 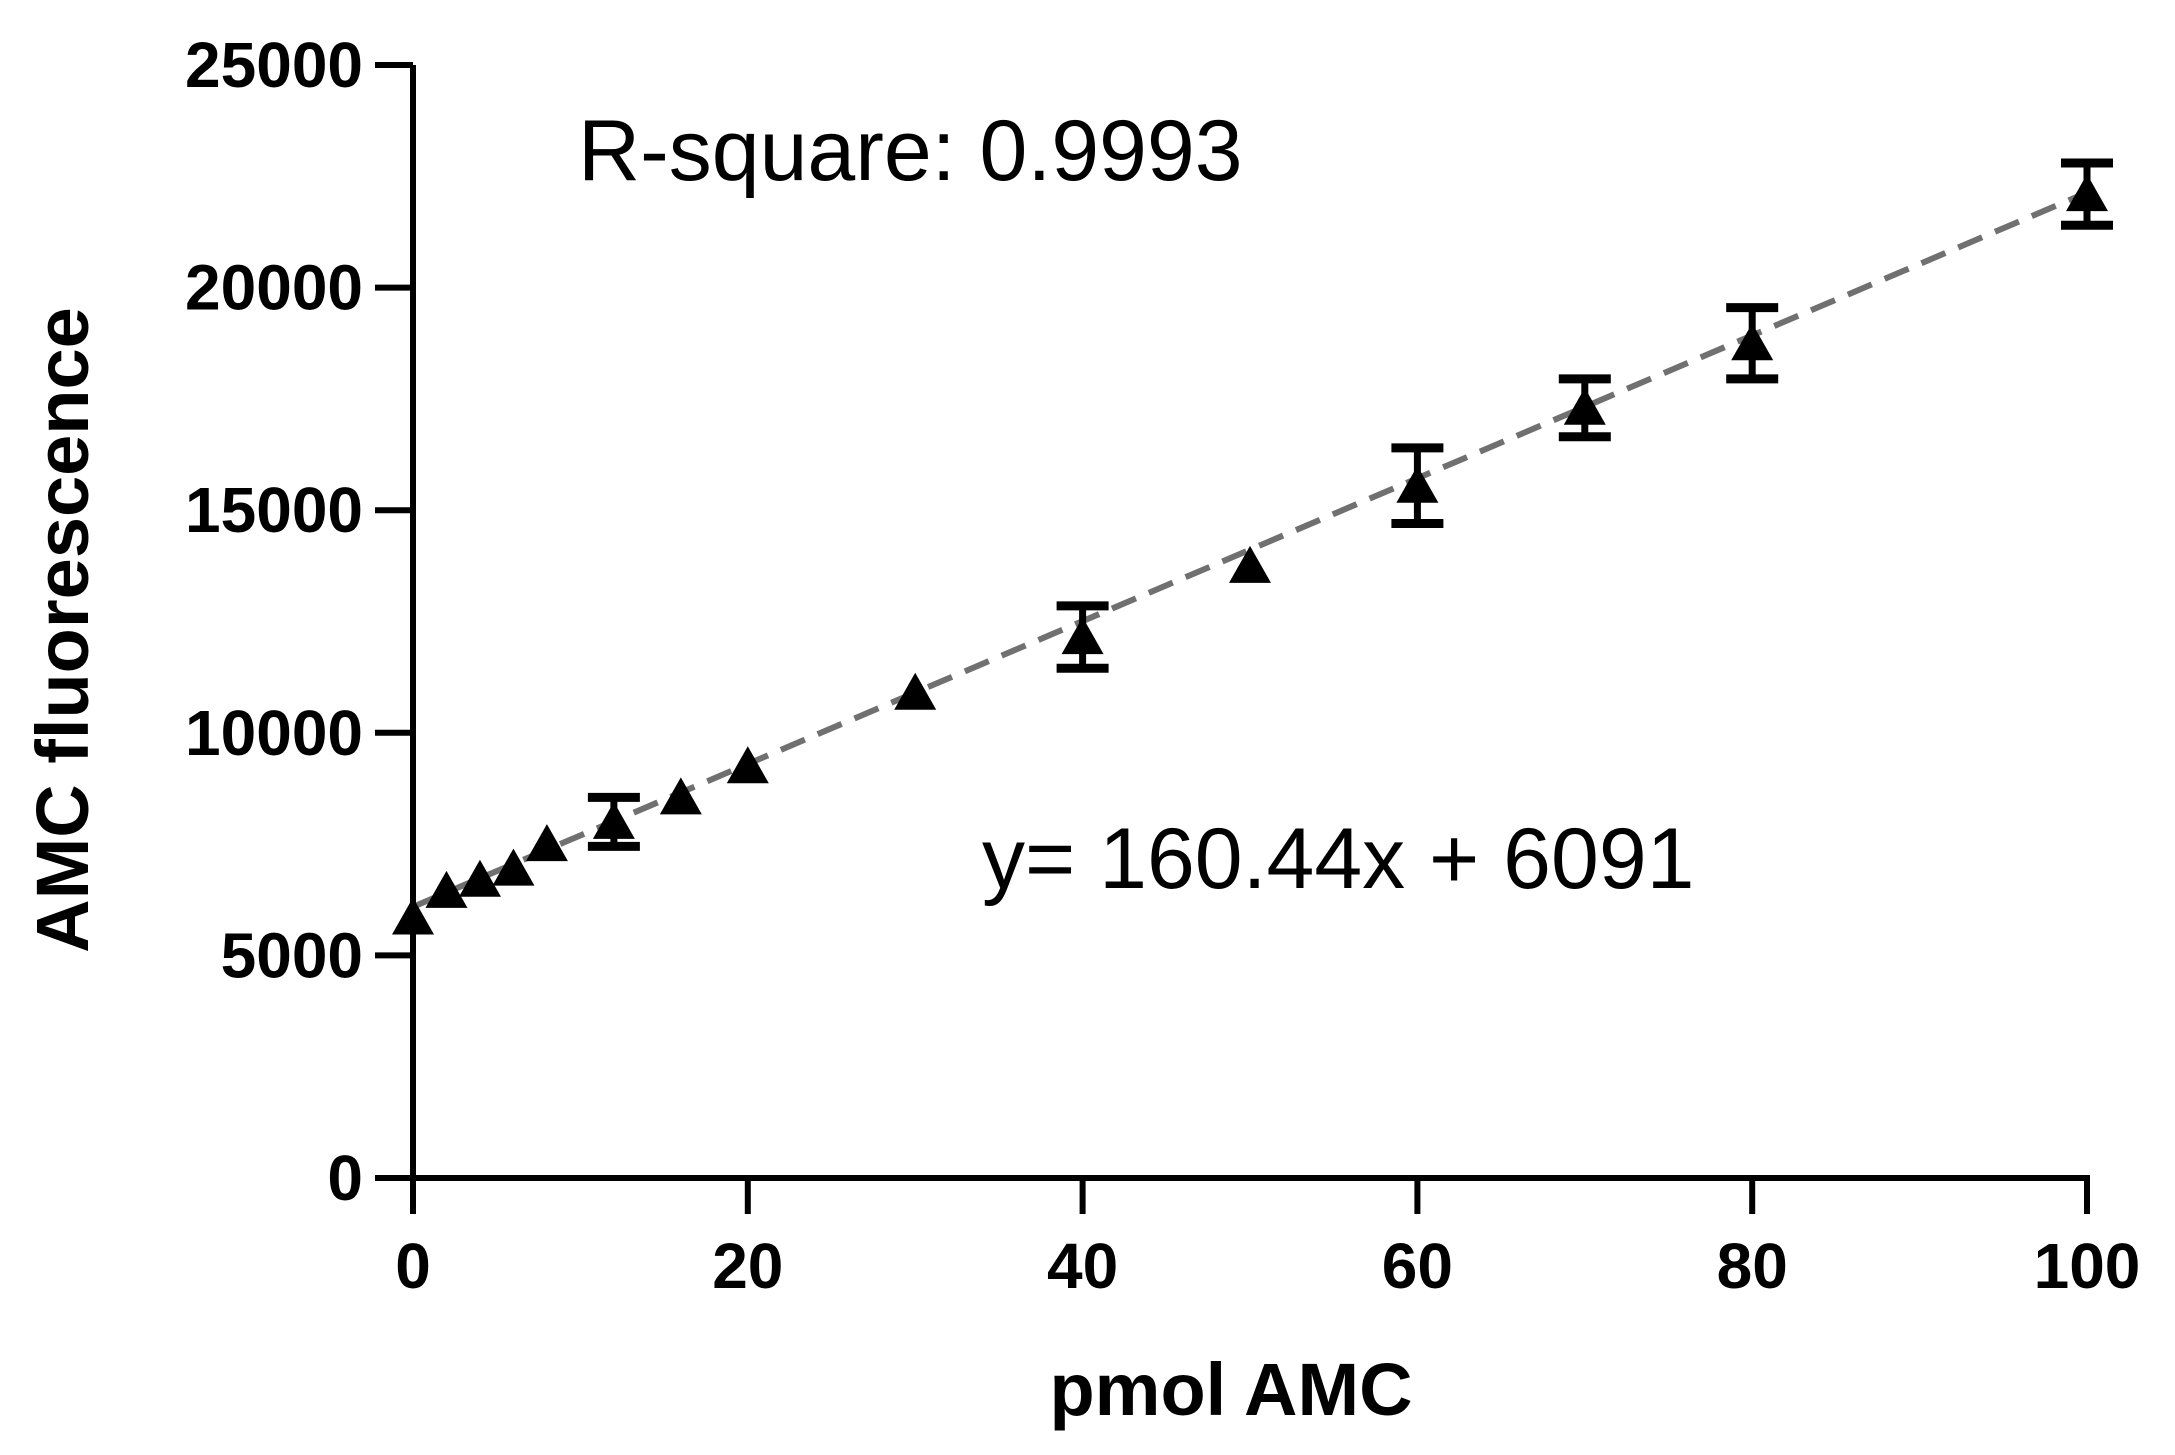 I want to click on y-tick-label: 10000, so click(x=274, y=733).